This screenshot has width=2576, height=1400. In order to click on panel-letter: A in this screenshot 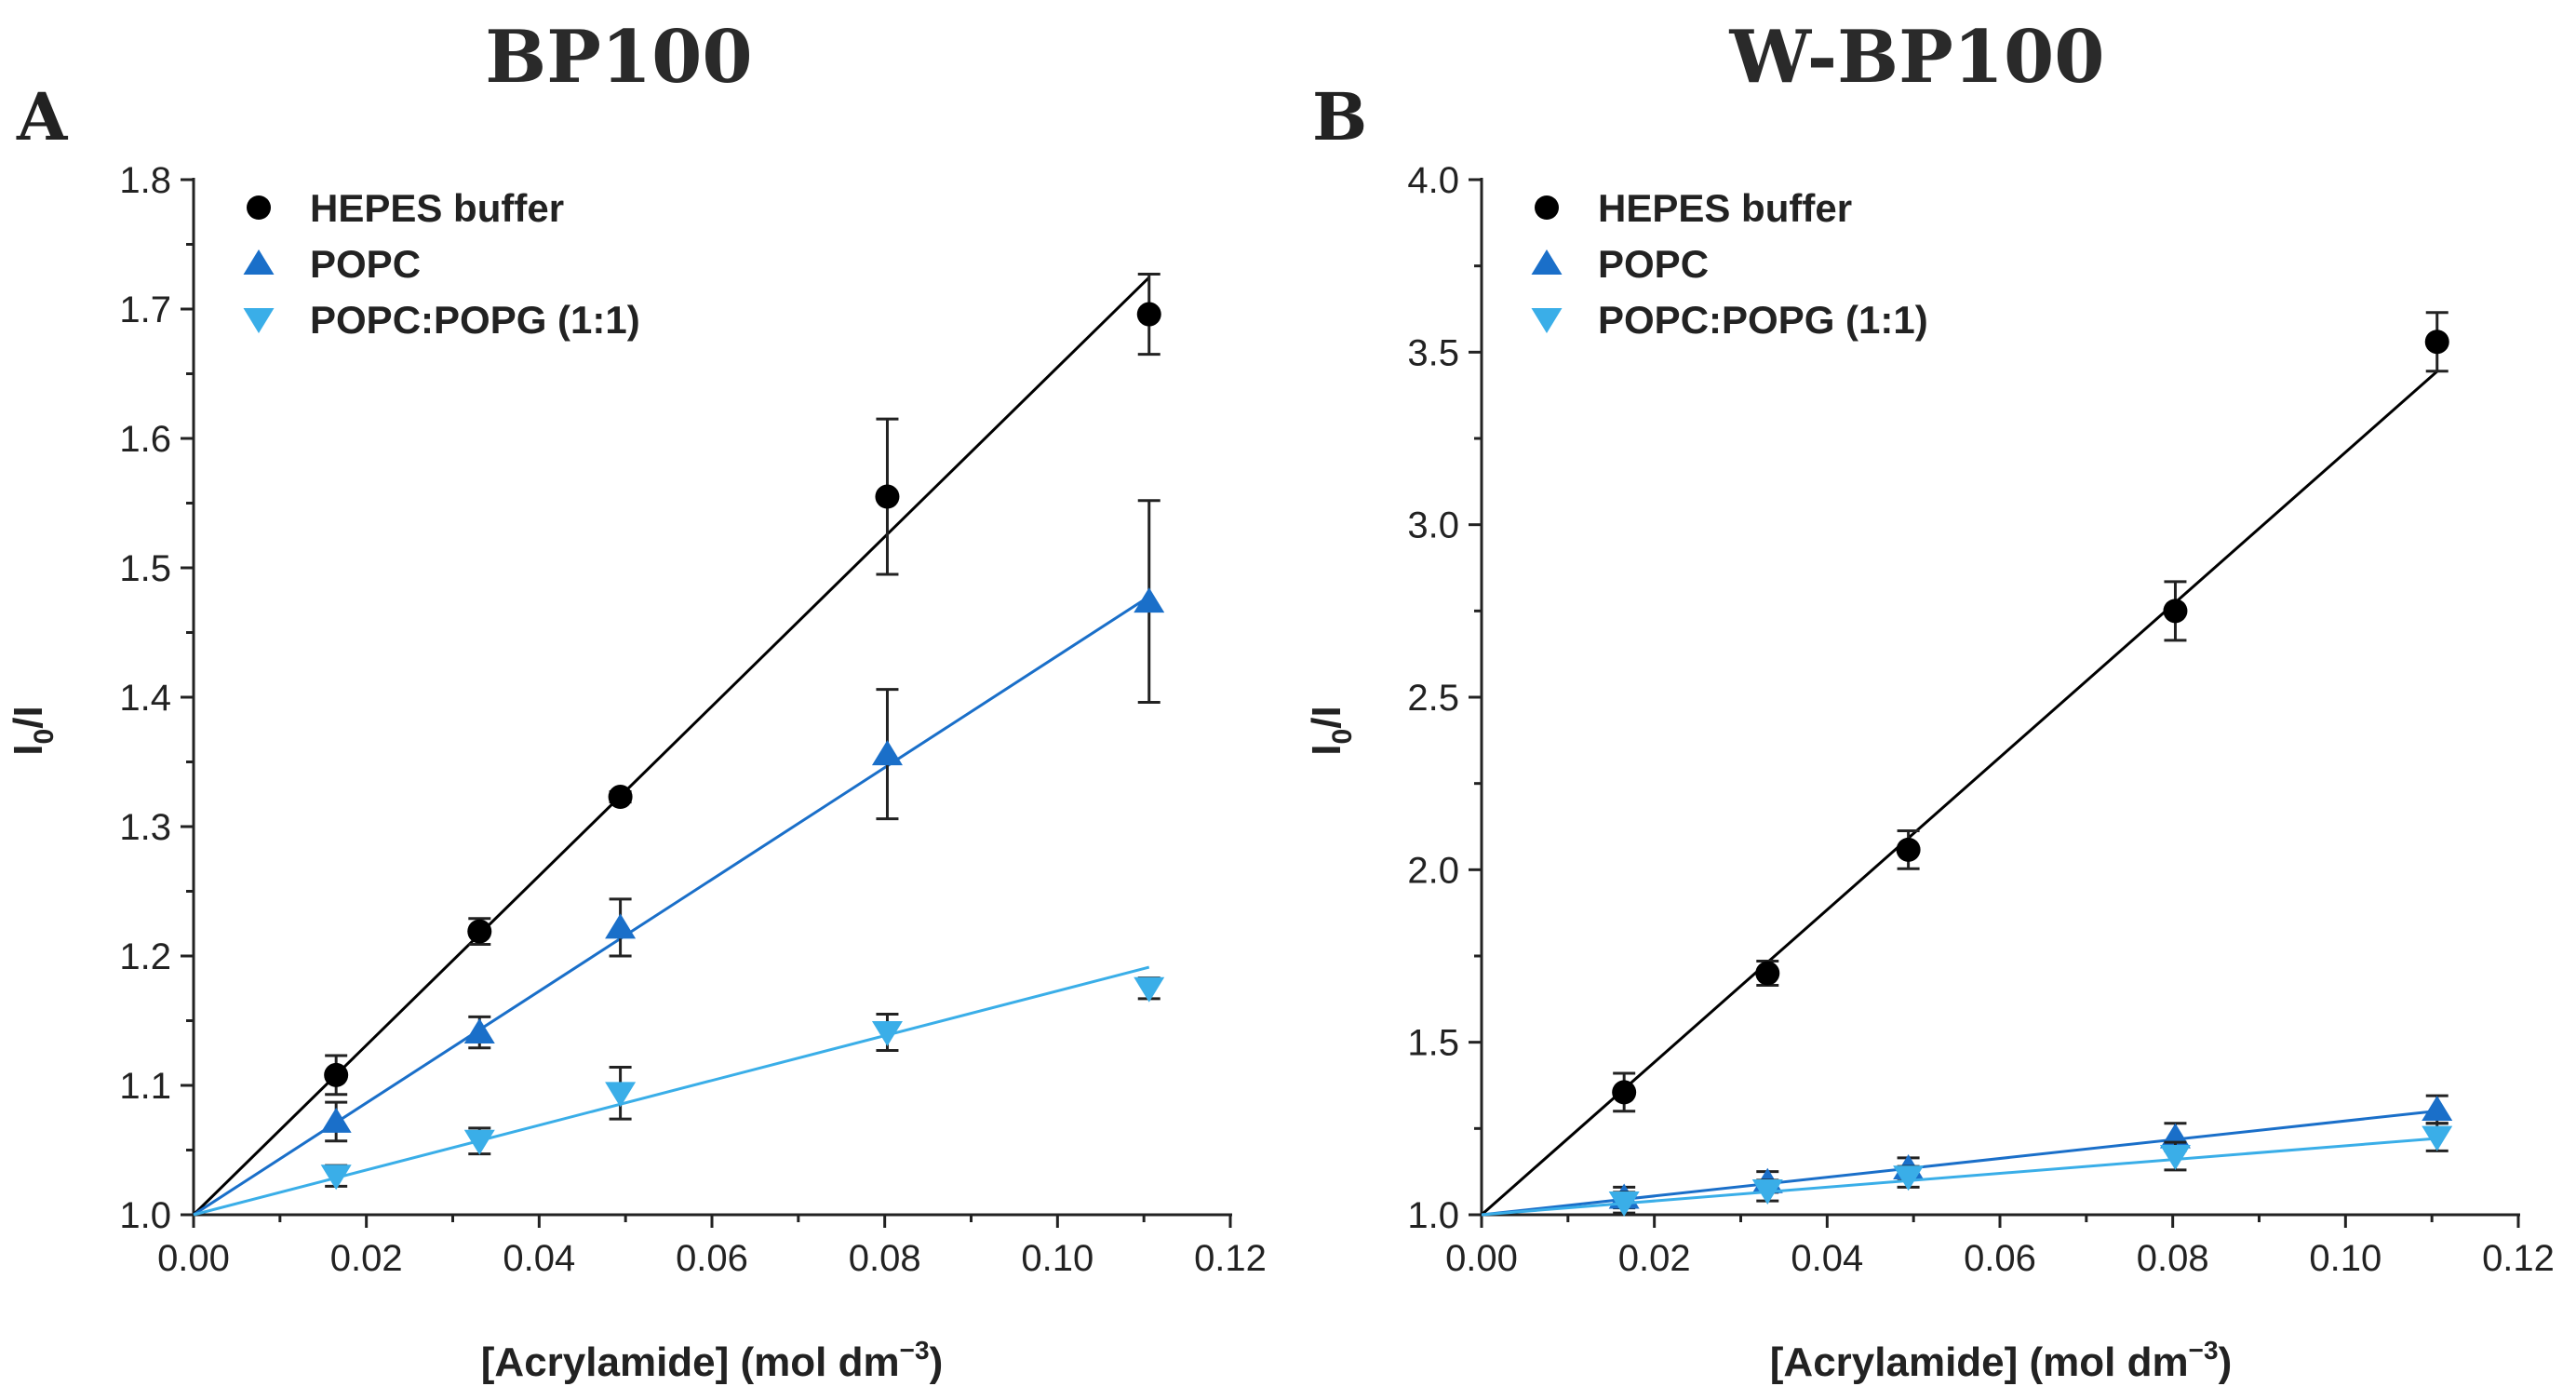, I will do `click(42, 116)`.